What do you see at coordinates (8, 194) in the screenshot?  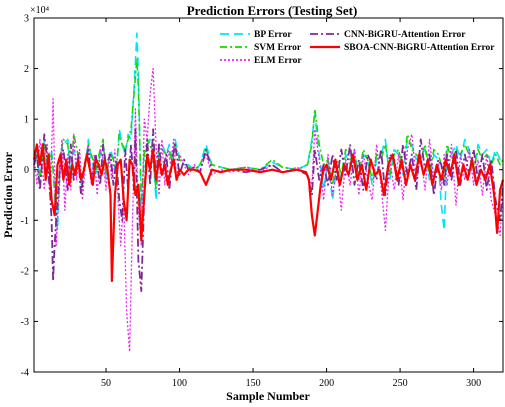 I see `y-axis-label: Prediction Error` at bounding box center [8, 194].